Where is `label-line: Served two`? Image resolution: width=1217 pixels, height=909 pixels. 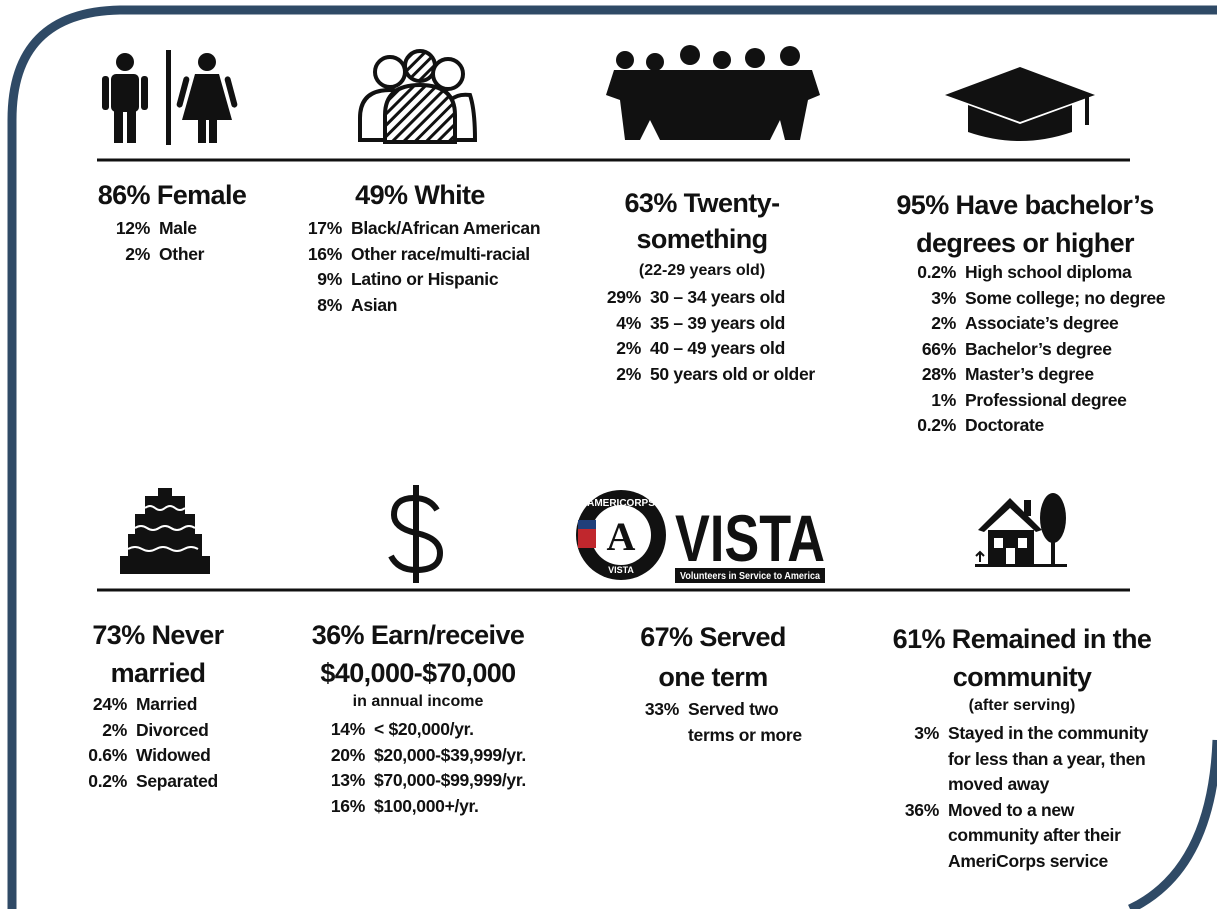
label-line: Served two is located at coordinates (733, 709).